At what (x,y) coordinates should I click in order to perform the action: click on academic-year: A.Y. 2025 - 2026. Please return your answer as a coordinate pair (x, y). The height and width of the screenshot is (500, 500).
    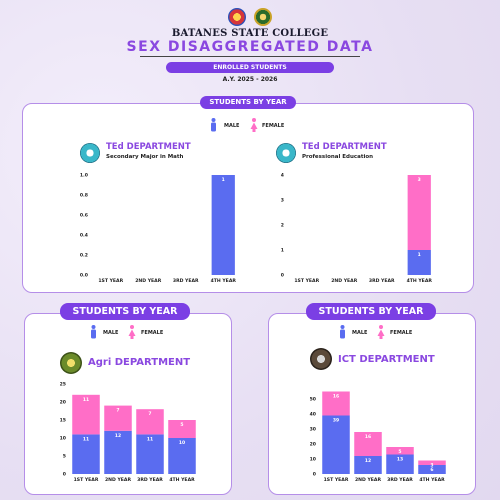
    Looking at the image, I should click on (250, 79).